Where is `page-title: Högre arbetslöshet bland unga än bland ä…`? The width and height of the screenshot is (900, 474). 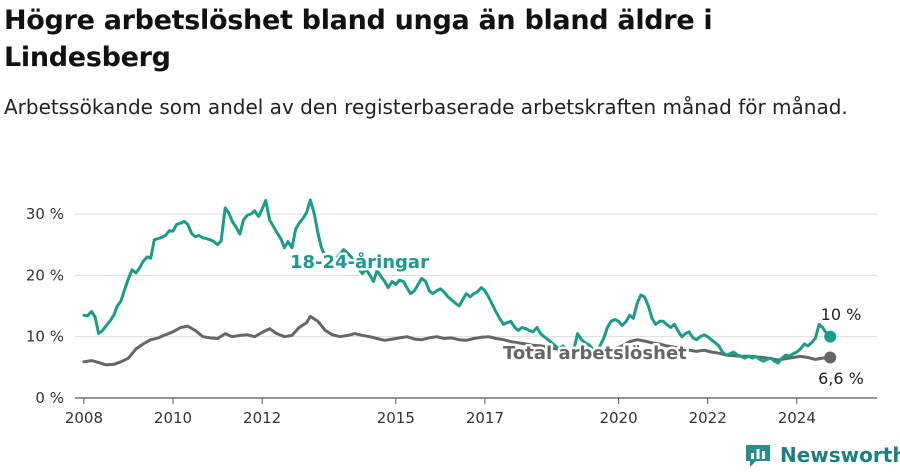 page-title: Högre arbetslöshet bland unga än bland ä… is located at coordinates (358, 39).